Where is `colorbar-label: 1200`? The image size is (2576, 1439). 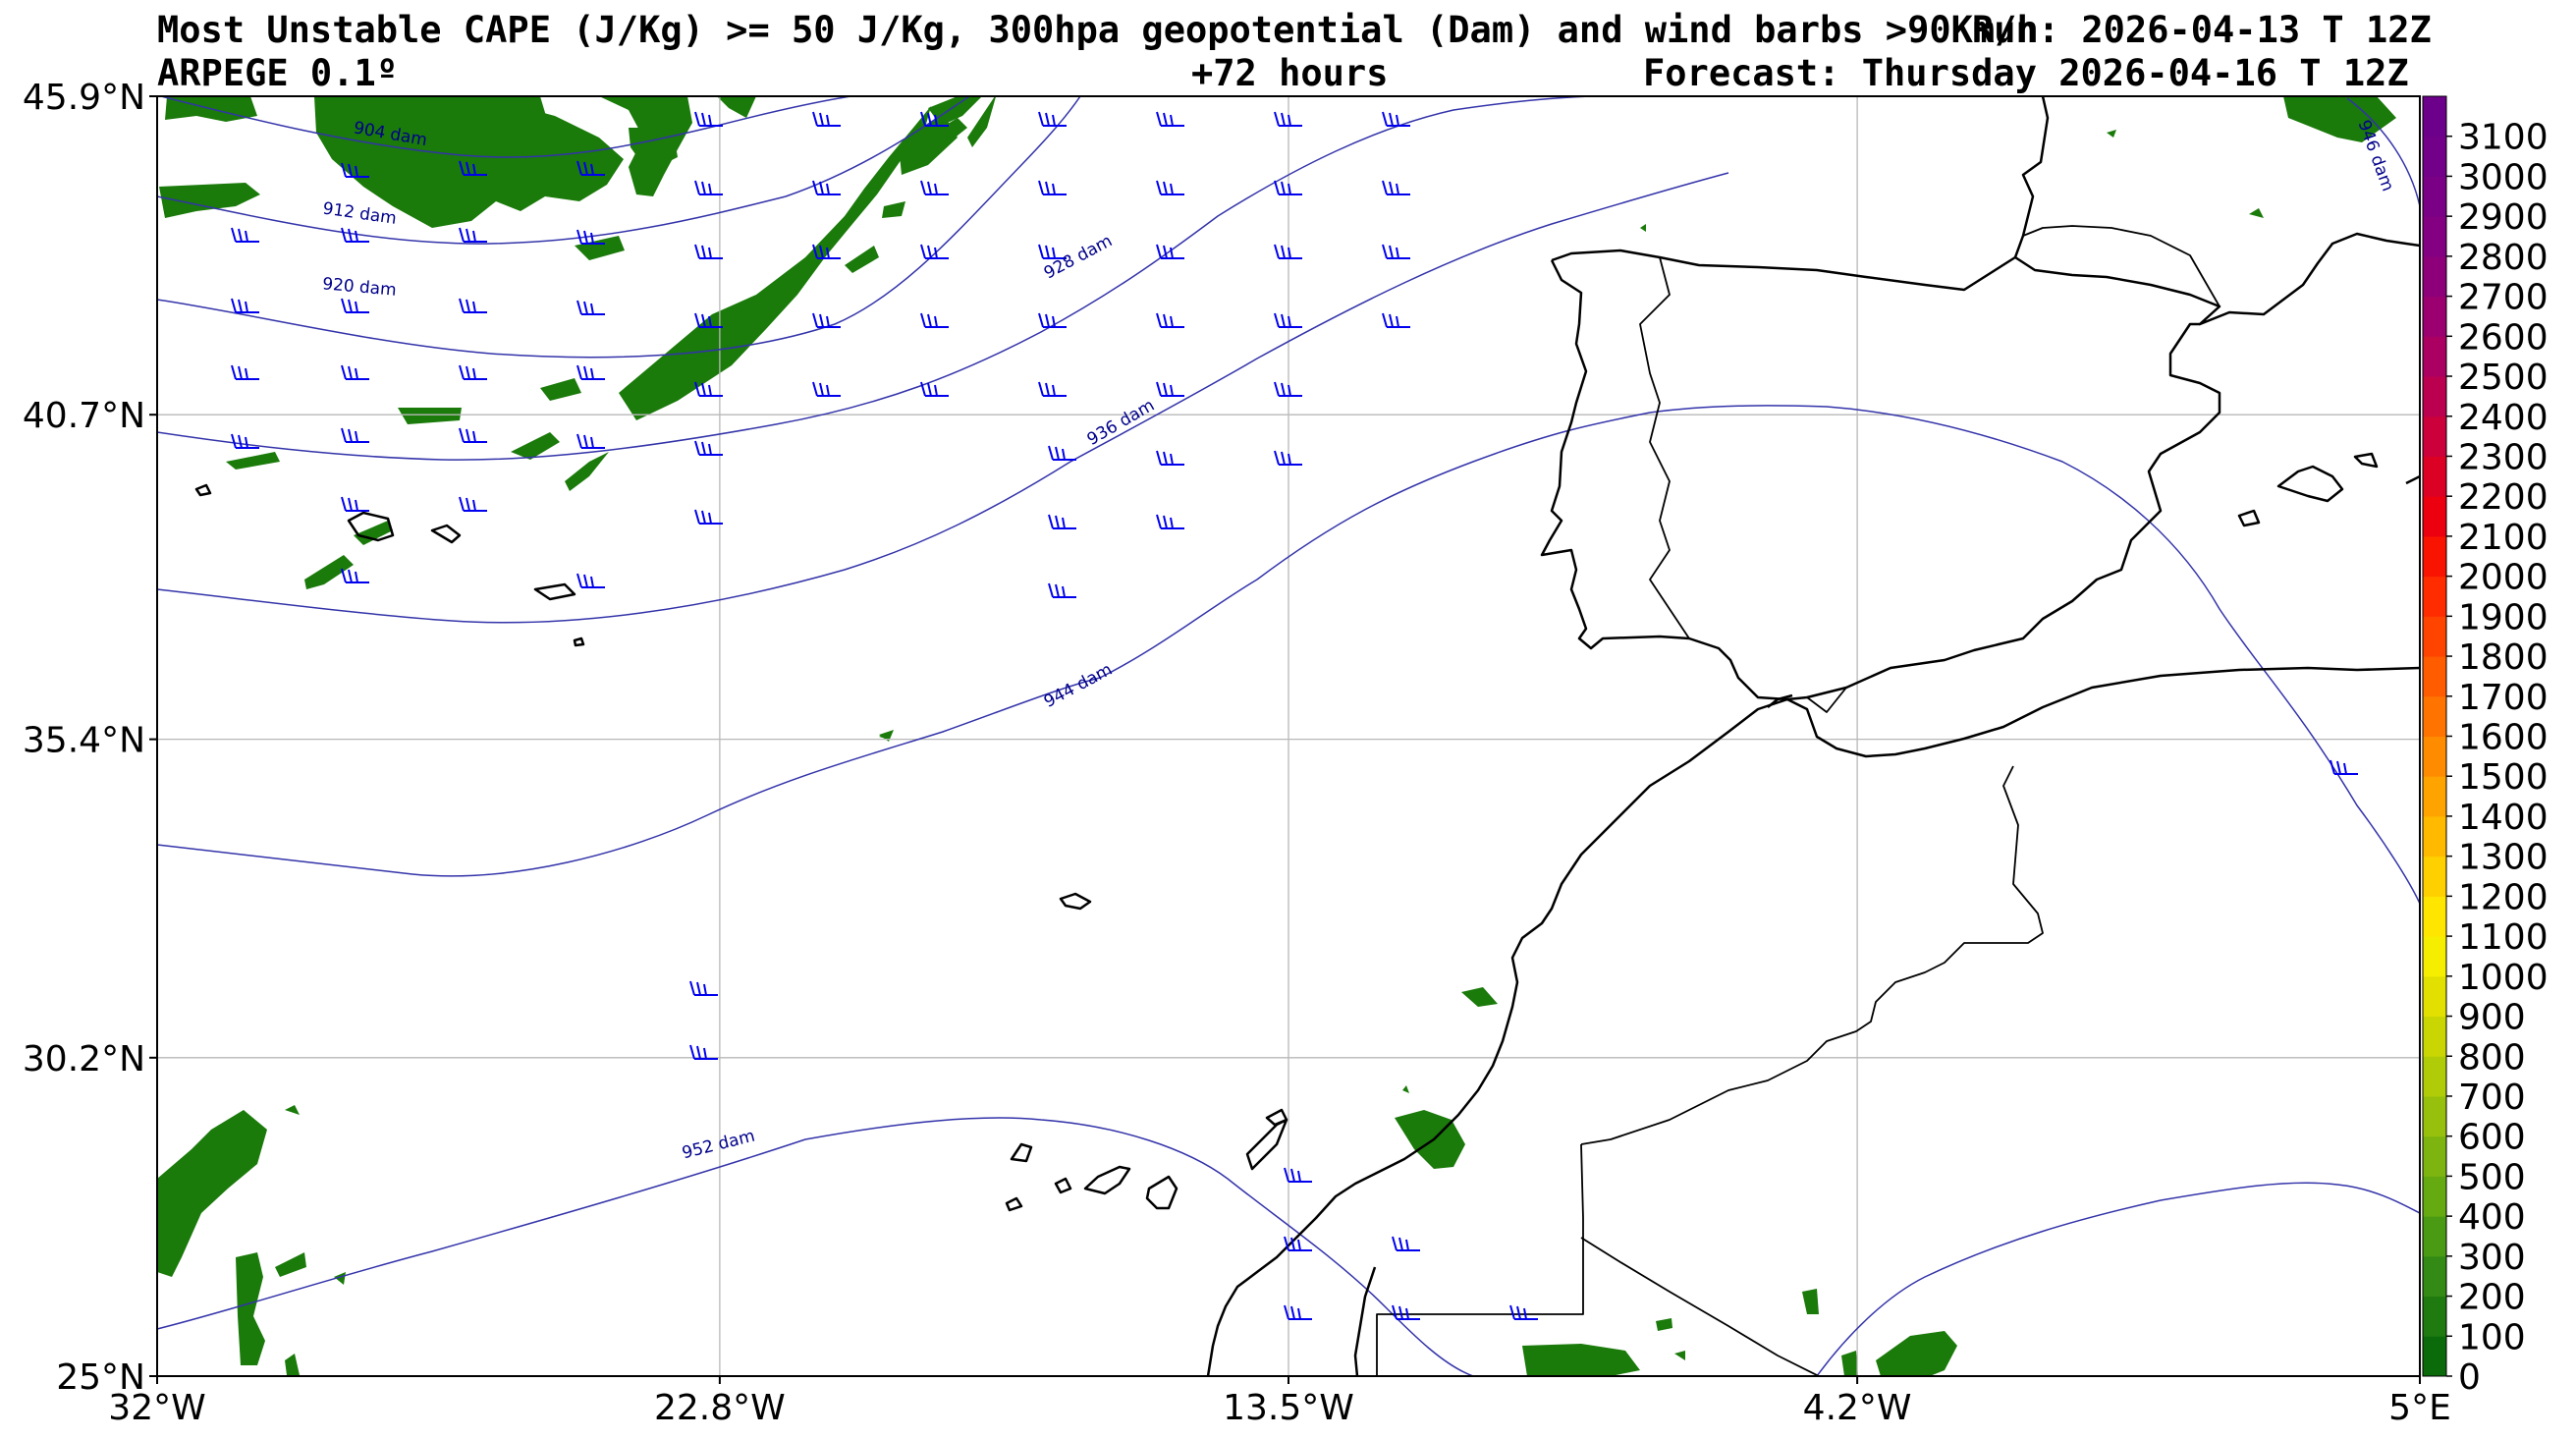 colorbar-label: 1200 is located at coordinates (2504, 897).